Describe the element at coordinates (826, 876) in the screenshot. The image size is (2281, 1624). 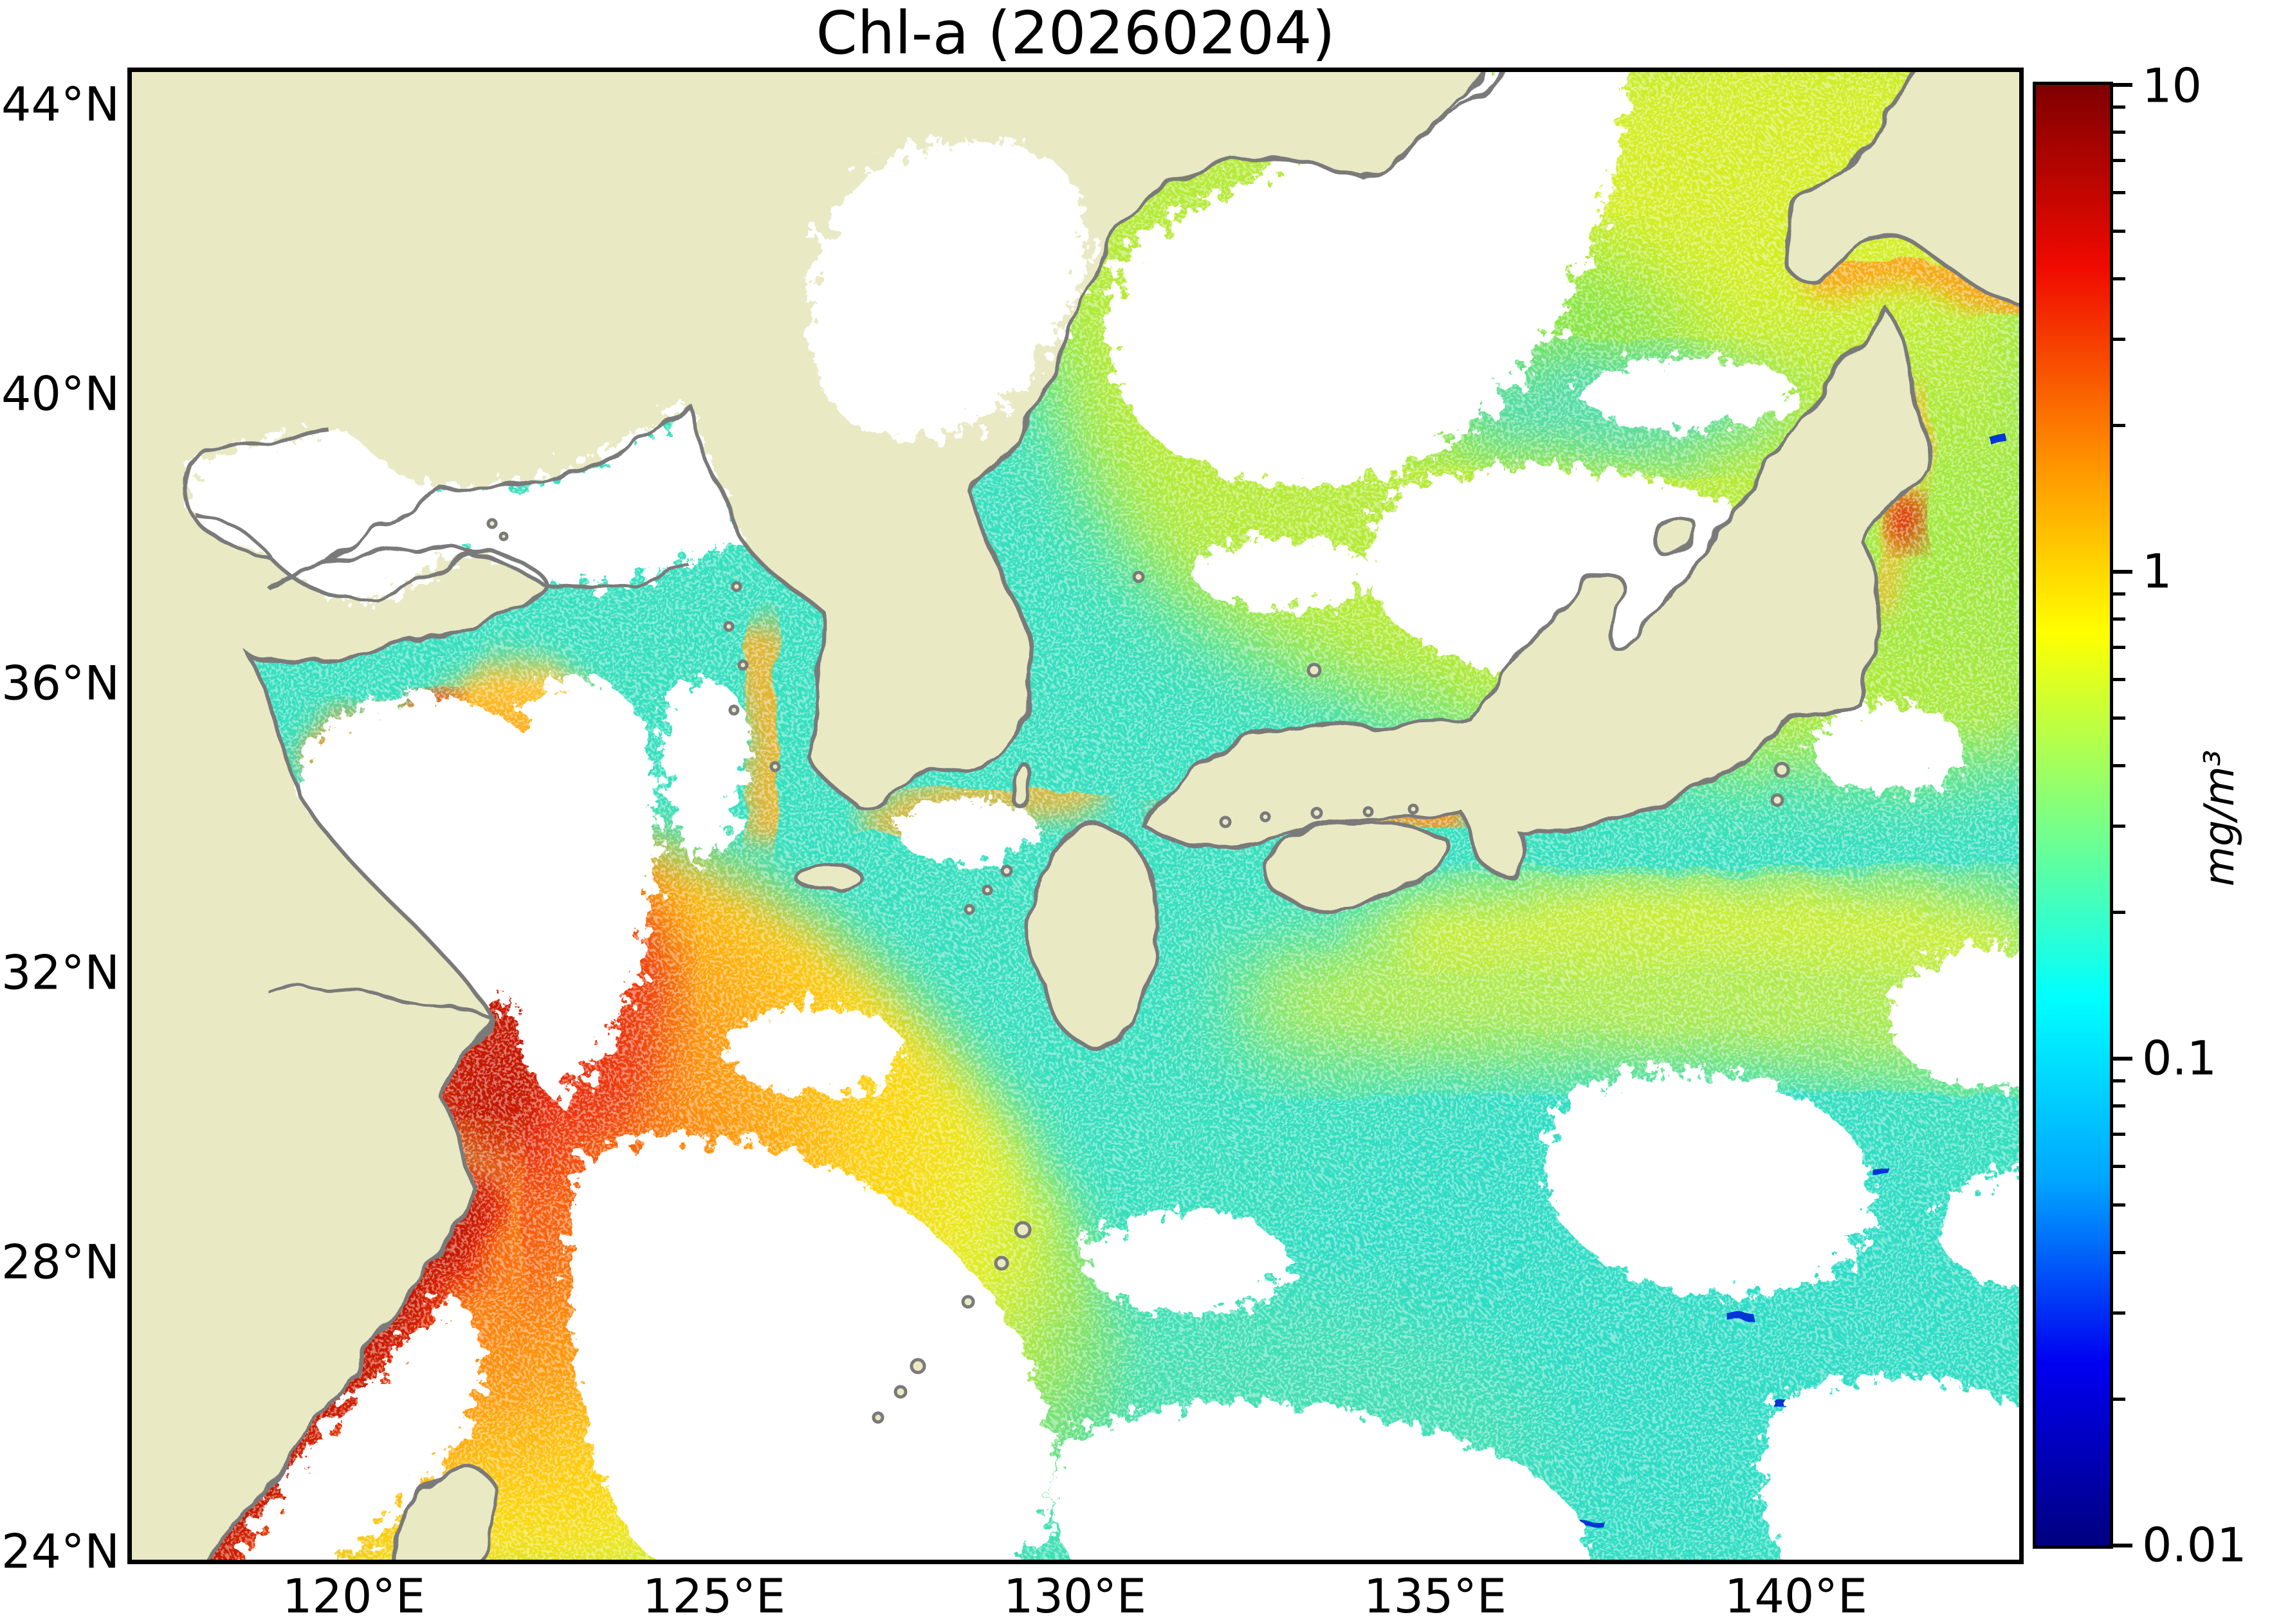
I see `land-jeju` at that location.